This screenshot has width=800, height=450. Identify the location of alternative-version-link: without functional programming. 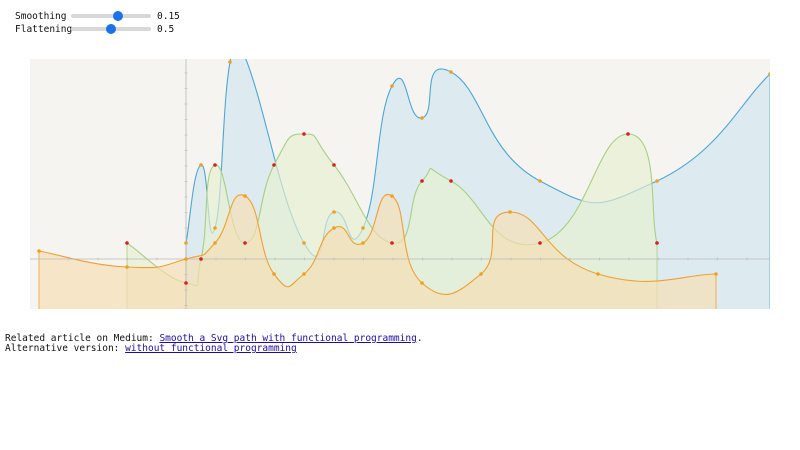
(211, 348).